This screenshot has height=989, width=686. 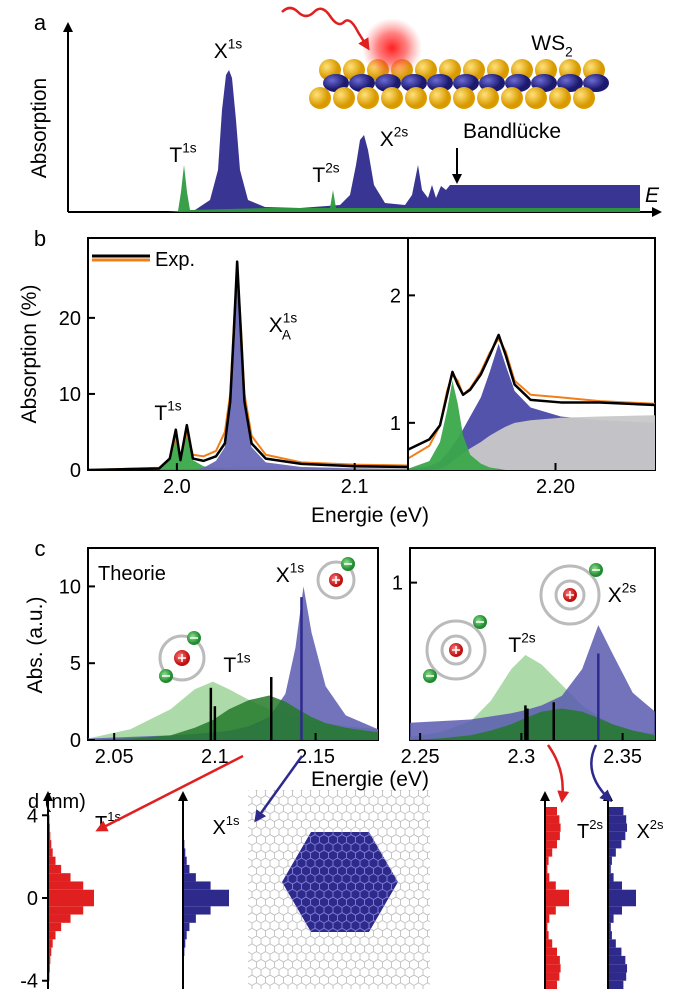 I want to click on y-tick-label: 1, so click(x=397, y=584).